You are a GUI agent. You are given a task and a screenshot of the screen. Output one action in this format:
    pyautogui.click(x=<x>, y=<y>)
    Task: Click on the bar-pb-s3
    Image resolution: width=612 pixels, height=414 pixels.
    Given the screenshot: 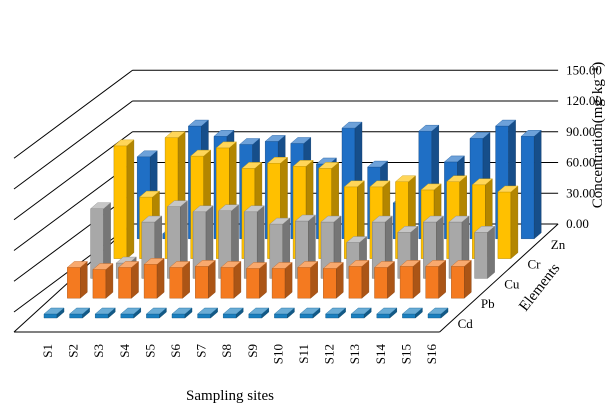 What is the action you would take?
    pyautogui.click(x=125, y=283)
    